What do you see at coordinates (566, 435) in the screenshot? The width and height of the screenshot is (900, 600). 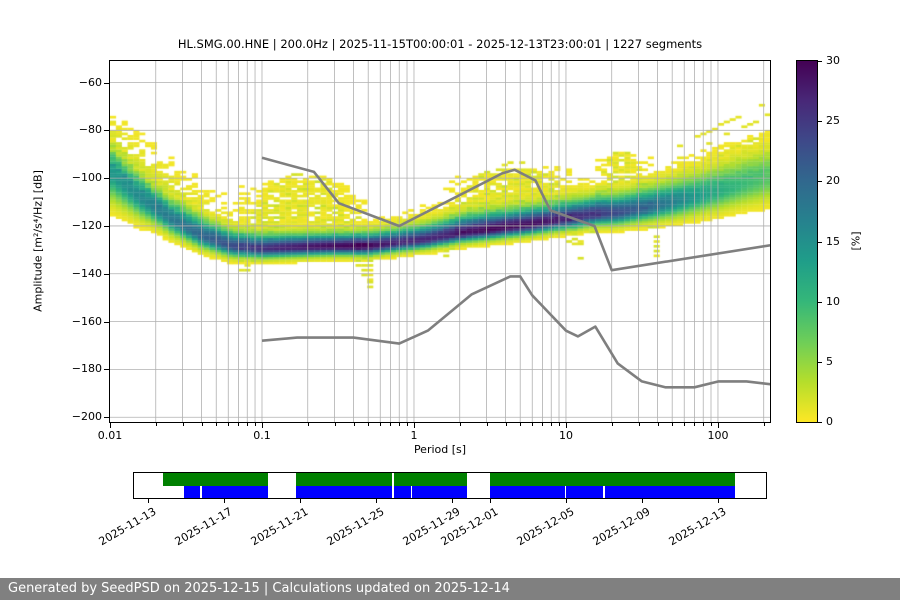 I see `x-tick-label: 10` at bounding box center [566, 435].